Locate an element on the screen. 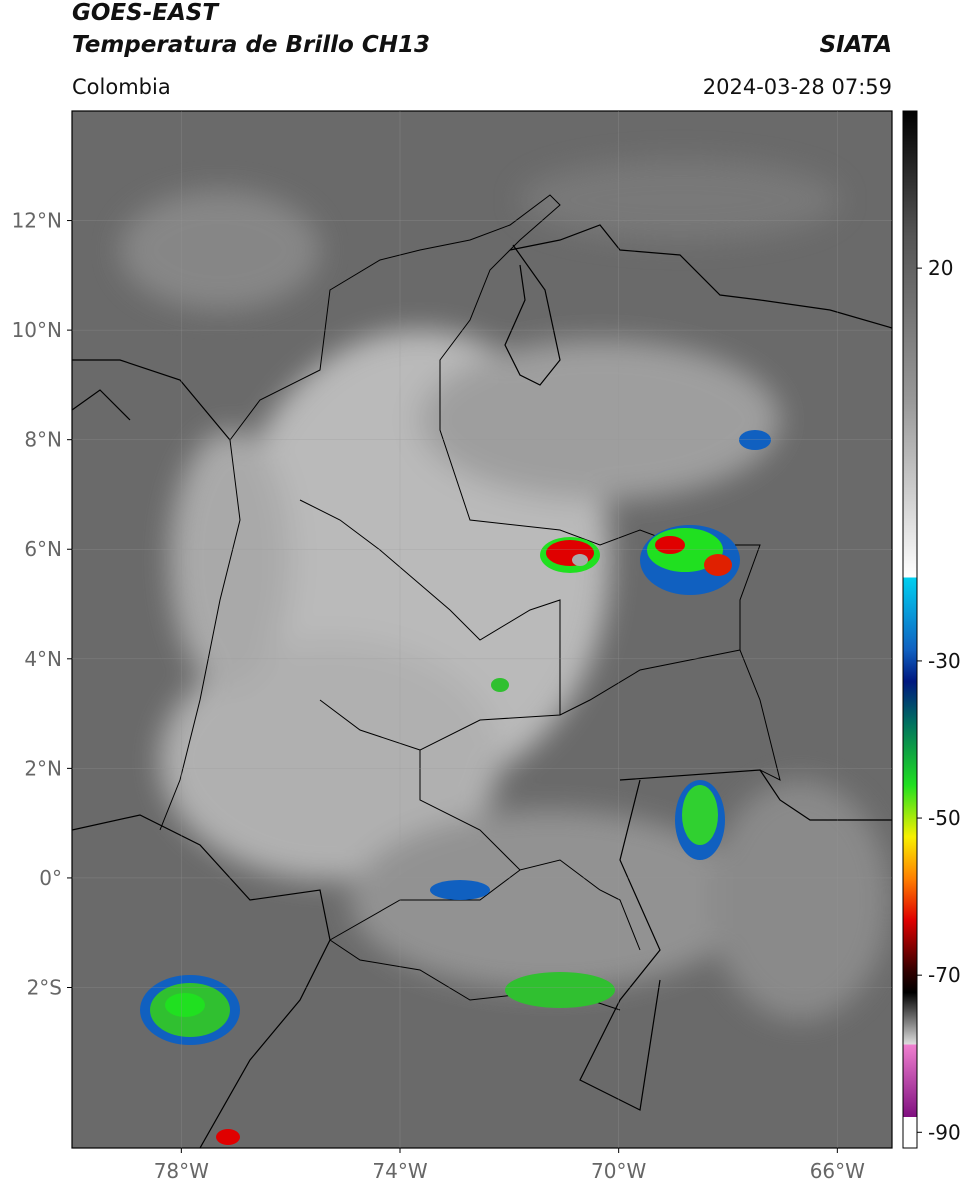  x-tick-label: 66°W is located at coordinates (837, 1171).